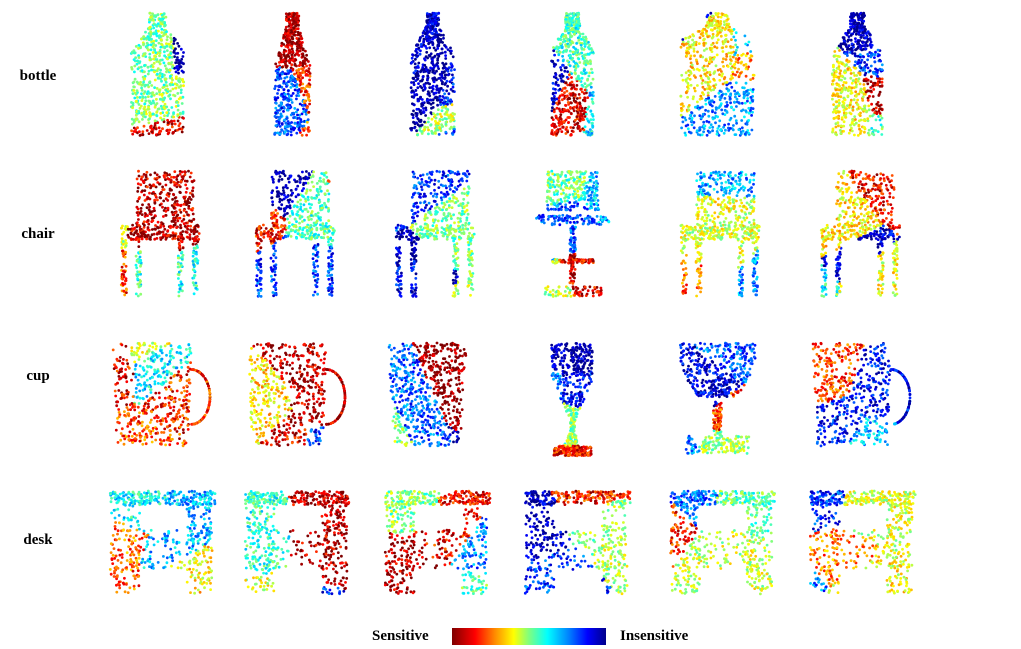  I want to click on point-cloud-cup-e, so click(725, 407).